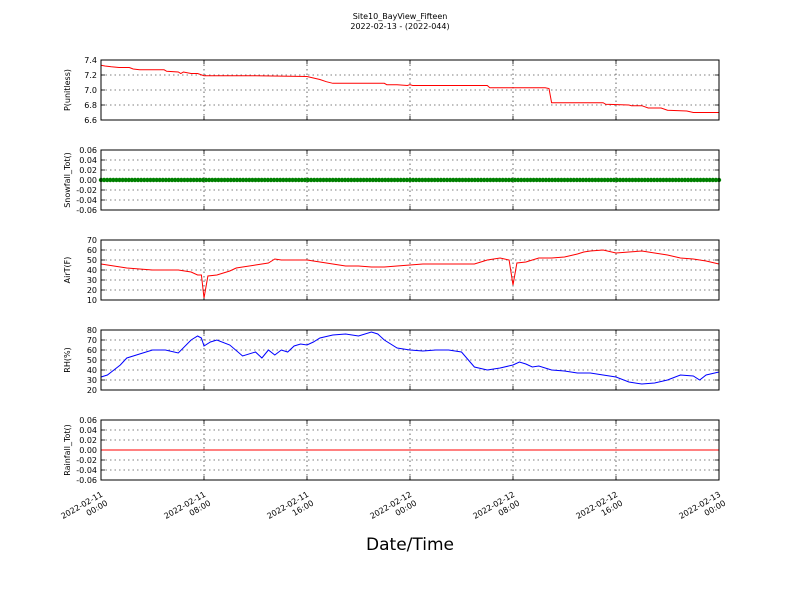 This screenshot has height=604, width=800. Describe the element at coordinates (88, 450) in the screenshot. I see `ytick-label-rainfall-3: 0.00` at that location.